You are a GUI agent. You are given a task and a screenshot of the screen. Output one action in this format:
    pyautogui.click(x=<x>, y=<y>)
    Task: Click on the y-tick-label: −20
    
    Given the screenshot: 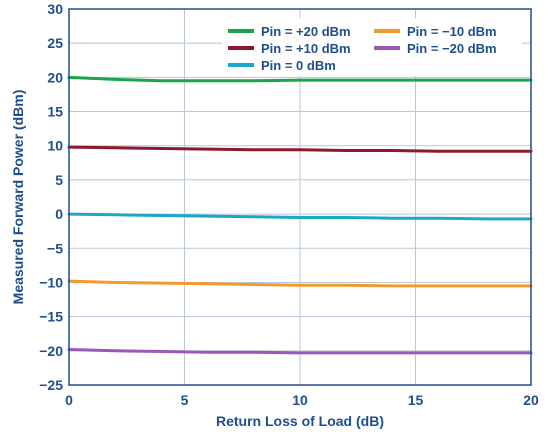 What is the action you would take?
    pyautogui.click(x=51, y=351)
    